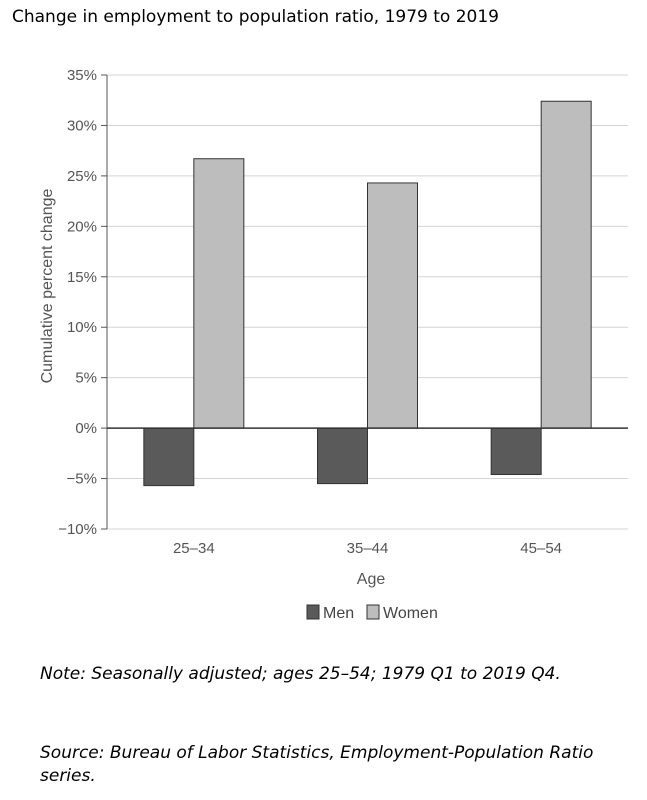  I want to click on y-axis: −10% −5% 0% 5% 10% 15% 20% 25% 30% 35%, so click(83, 302).